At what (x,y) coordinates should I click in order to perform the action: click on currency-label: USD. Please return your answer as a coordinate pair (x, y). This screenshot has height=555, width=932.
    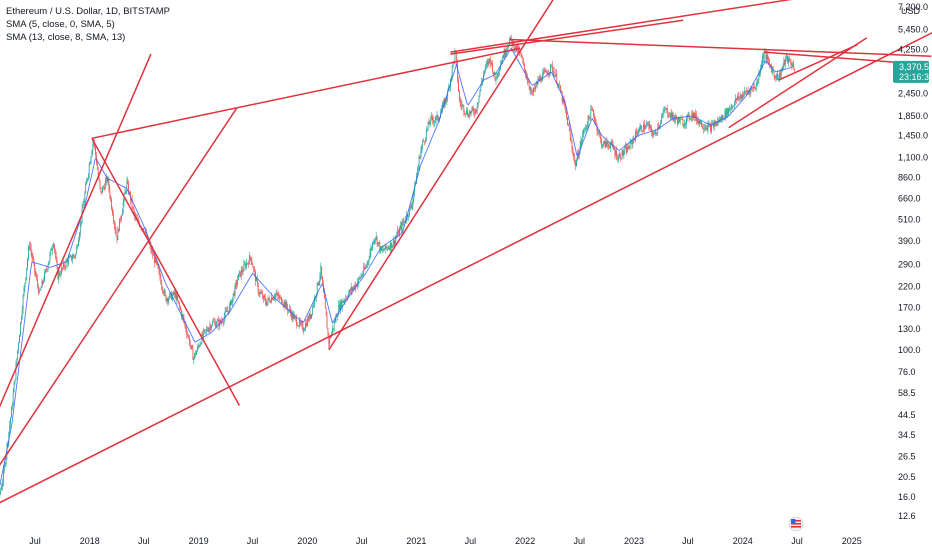
    Looking at the image, I should click on (911, 11).